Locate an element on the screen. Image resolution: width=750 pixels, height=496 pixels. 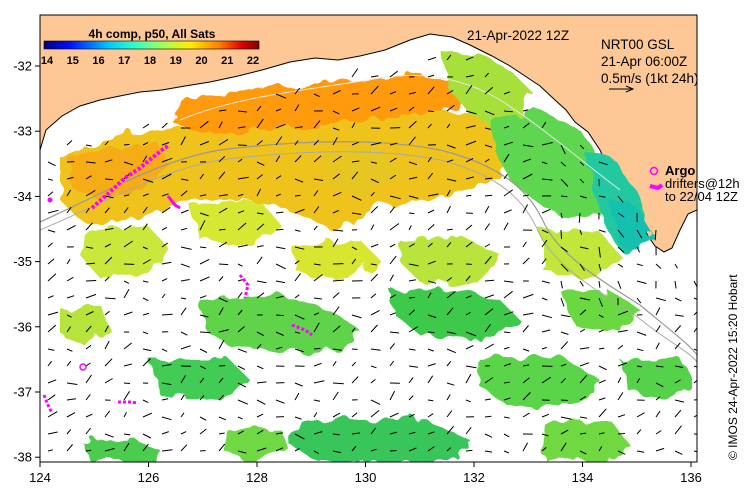
colorbar-tick-label: 16 is located at coordinates (98, 61).